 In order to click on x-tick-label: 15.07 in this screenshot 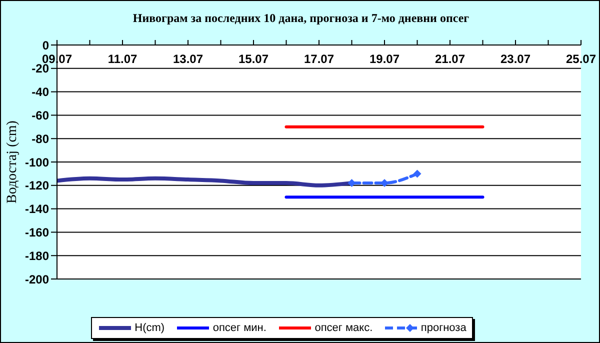, I will do `click(253, 59)`.